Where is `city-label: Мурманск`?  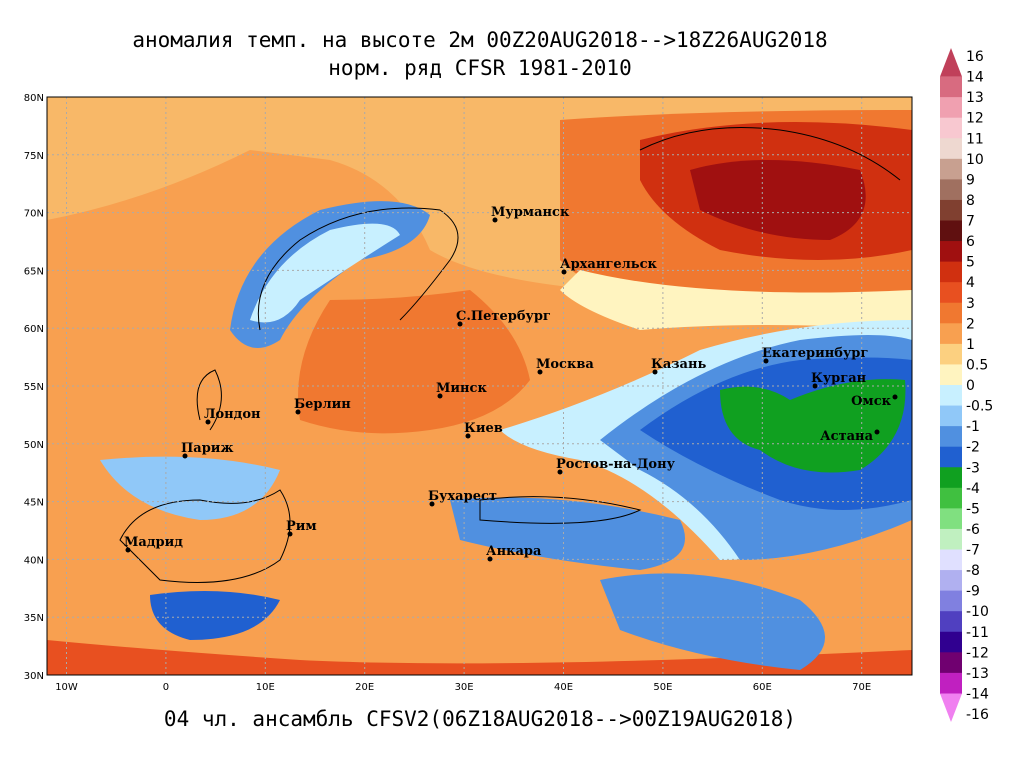 city-label: Мурманск is located at coordinates (530, 212).